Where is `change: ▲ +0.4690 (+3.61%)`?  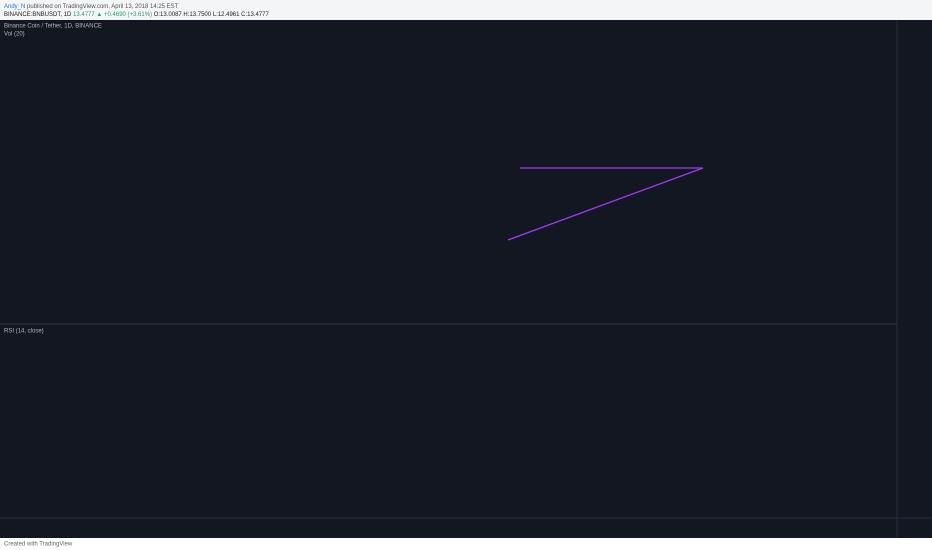
change: ▲ +0.4690 (+3.61%) is located at coordinates (124, 15).